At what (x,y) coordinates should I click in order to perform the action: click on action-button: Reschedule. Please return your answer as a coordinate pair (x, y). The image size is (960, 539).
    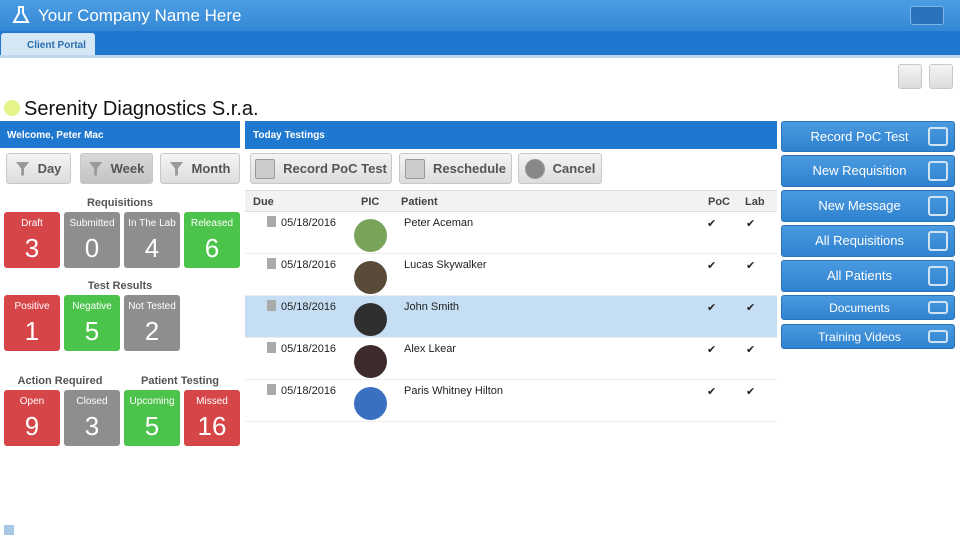
    Looking at the image, I should click on (455, 168).